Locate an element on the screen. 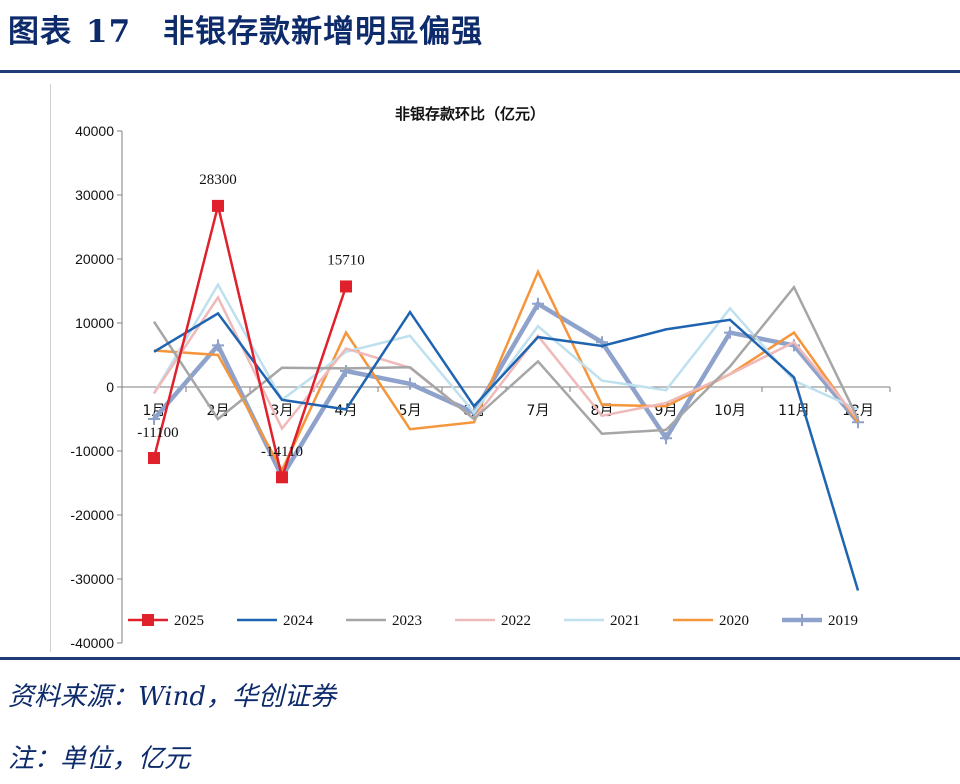 The image size is (960, 784). x-tick-label: 10月 is located at coordinates (730, 411).